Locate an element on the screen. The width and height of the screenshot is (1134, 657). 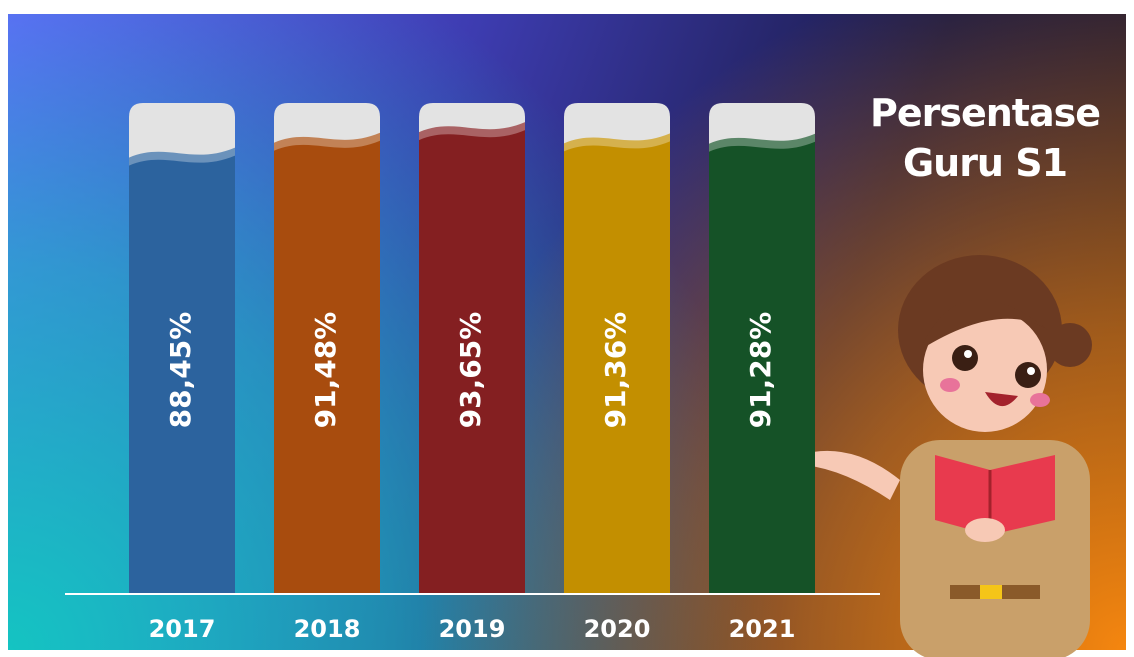
chart-title: Persentase Guru S1 is located at coordinates (985, 138).